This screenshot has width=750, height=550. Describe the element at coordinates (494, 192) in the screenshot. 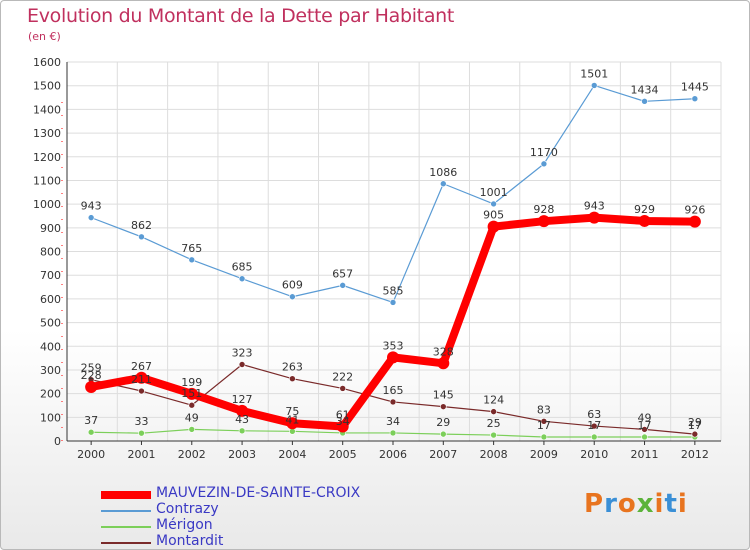

I see `data-label: 1001` at that location.